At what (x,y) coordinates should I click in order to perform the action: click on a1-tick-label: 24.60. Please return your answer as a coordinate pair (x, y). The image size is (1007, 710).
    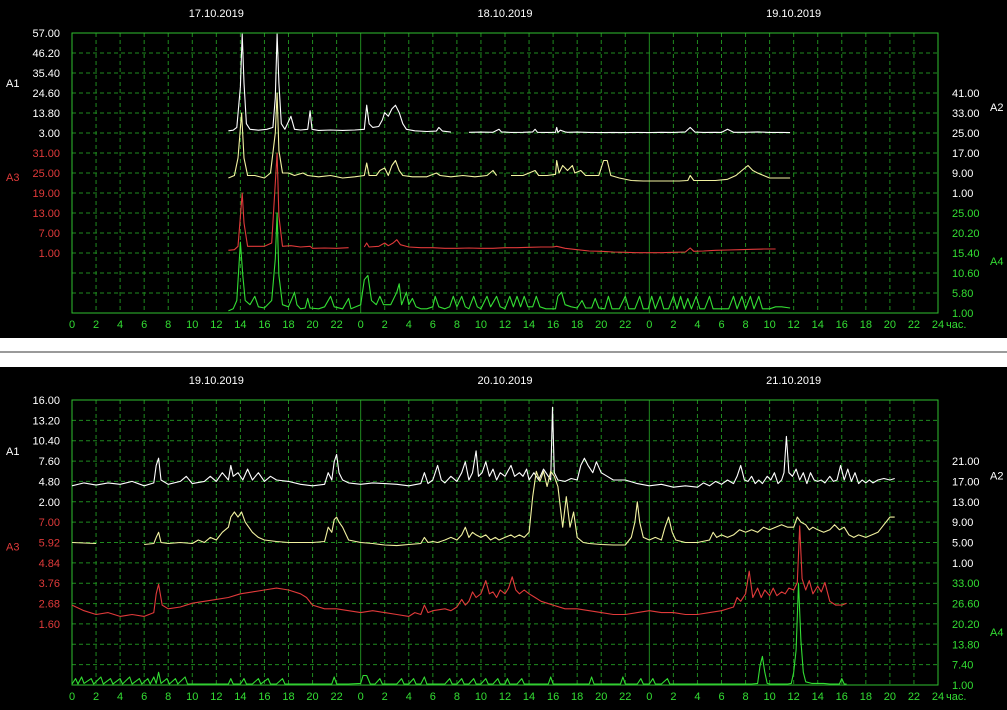
    Looking at the image, I should click on (46, 94).